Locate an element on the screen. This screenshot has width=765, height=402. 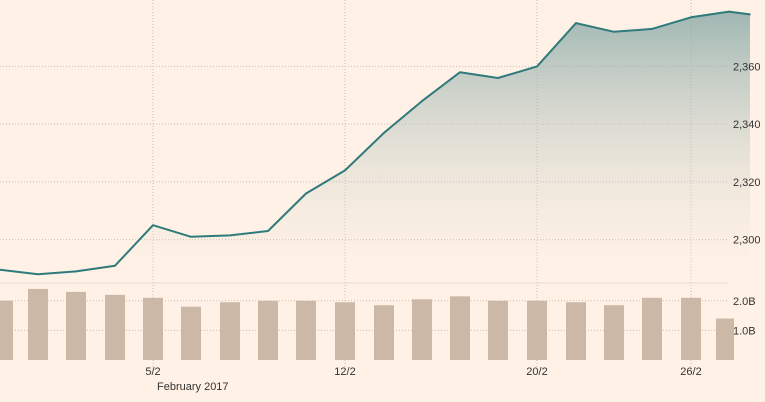
price-tick-label: 2,340 is located at coordinates (747, 125).